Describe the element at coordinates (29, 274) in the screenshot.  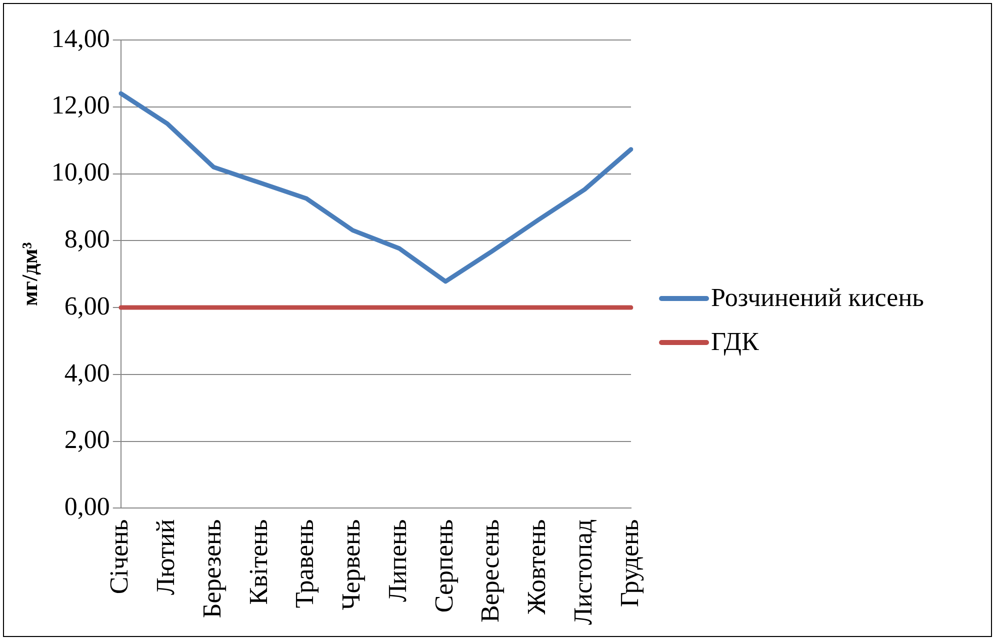
I see `y-axis-title: мг/дм³` at that location.